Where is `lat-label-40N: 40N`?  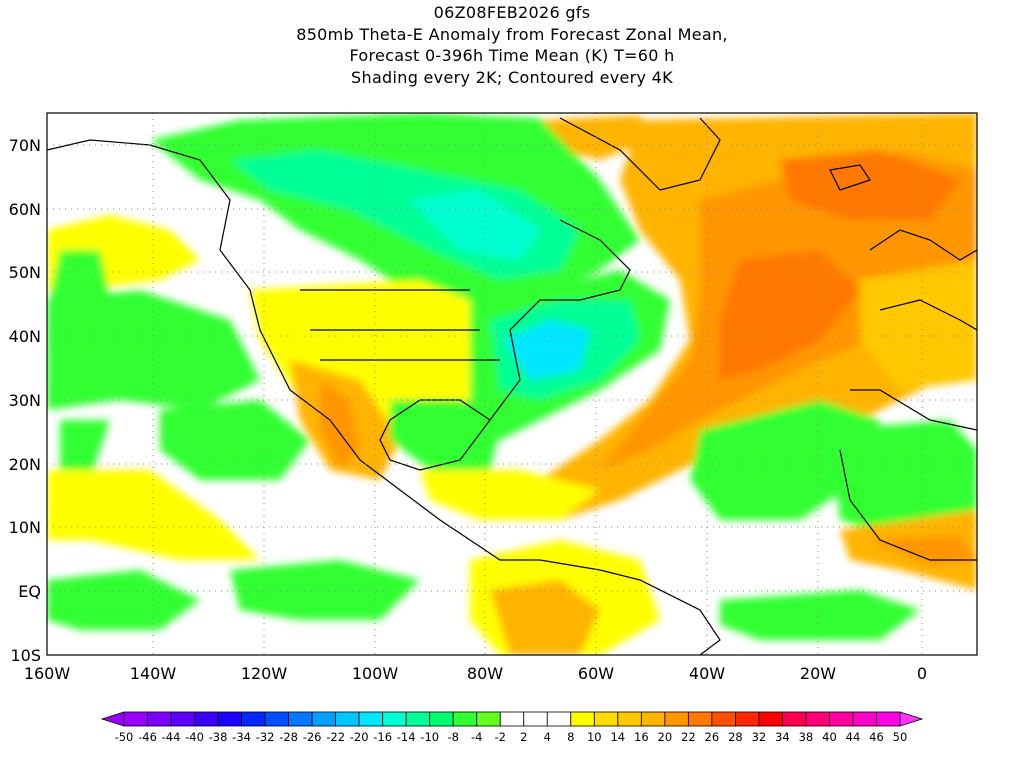 lat-label-40N: 40N is located at coordinates (25, 336).